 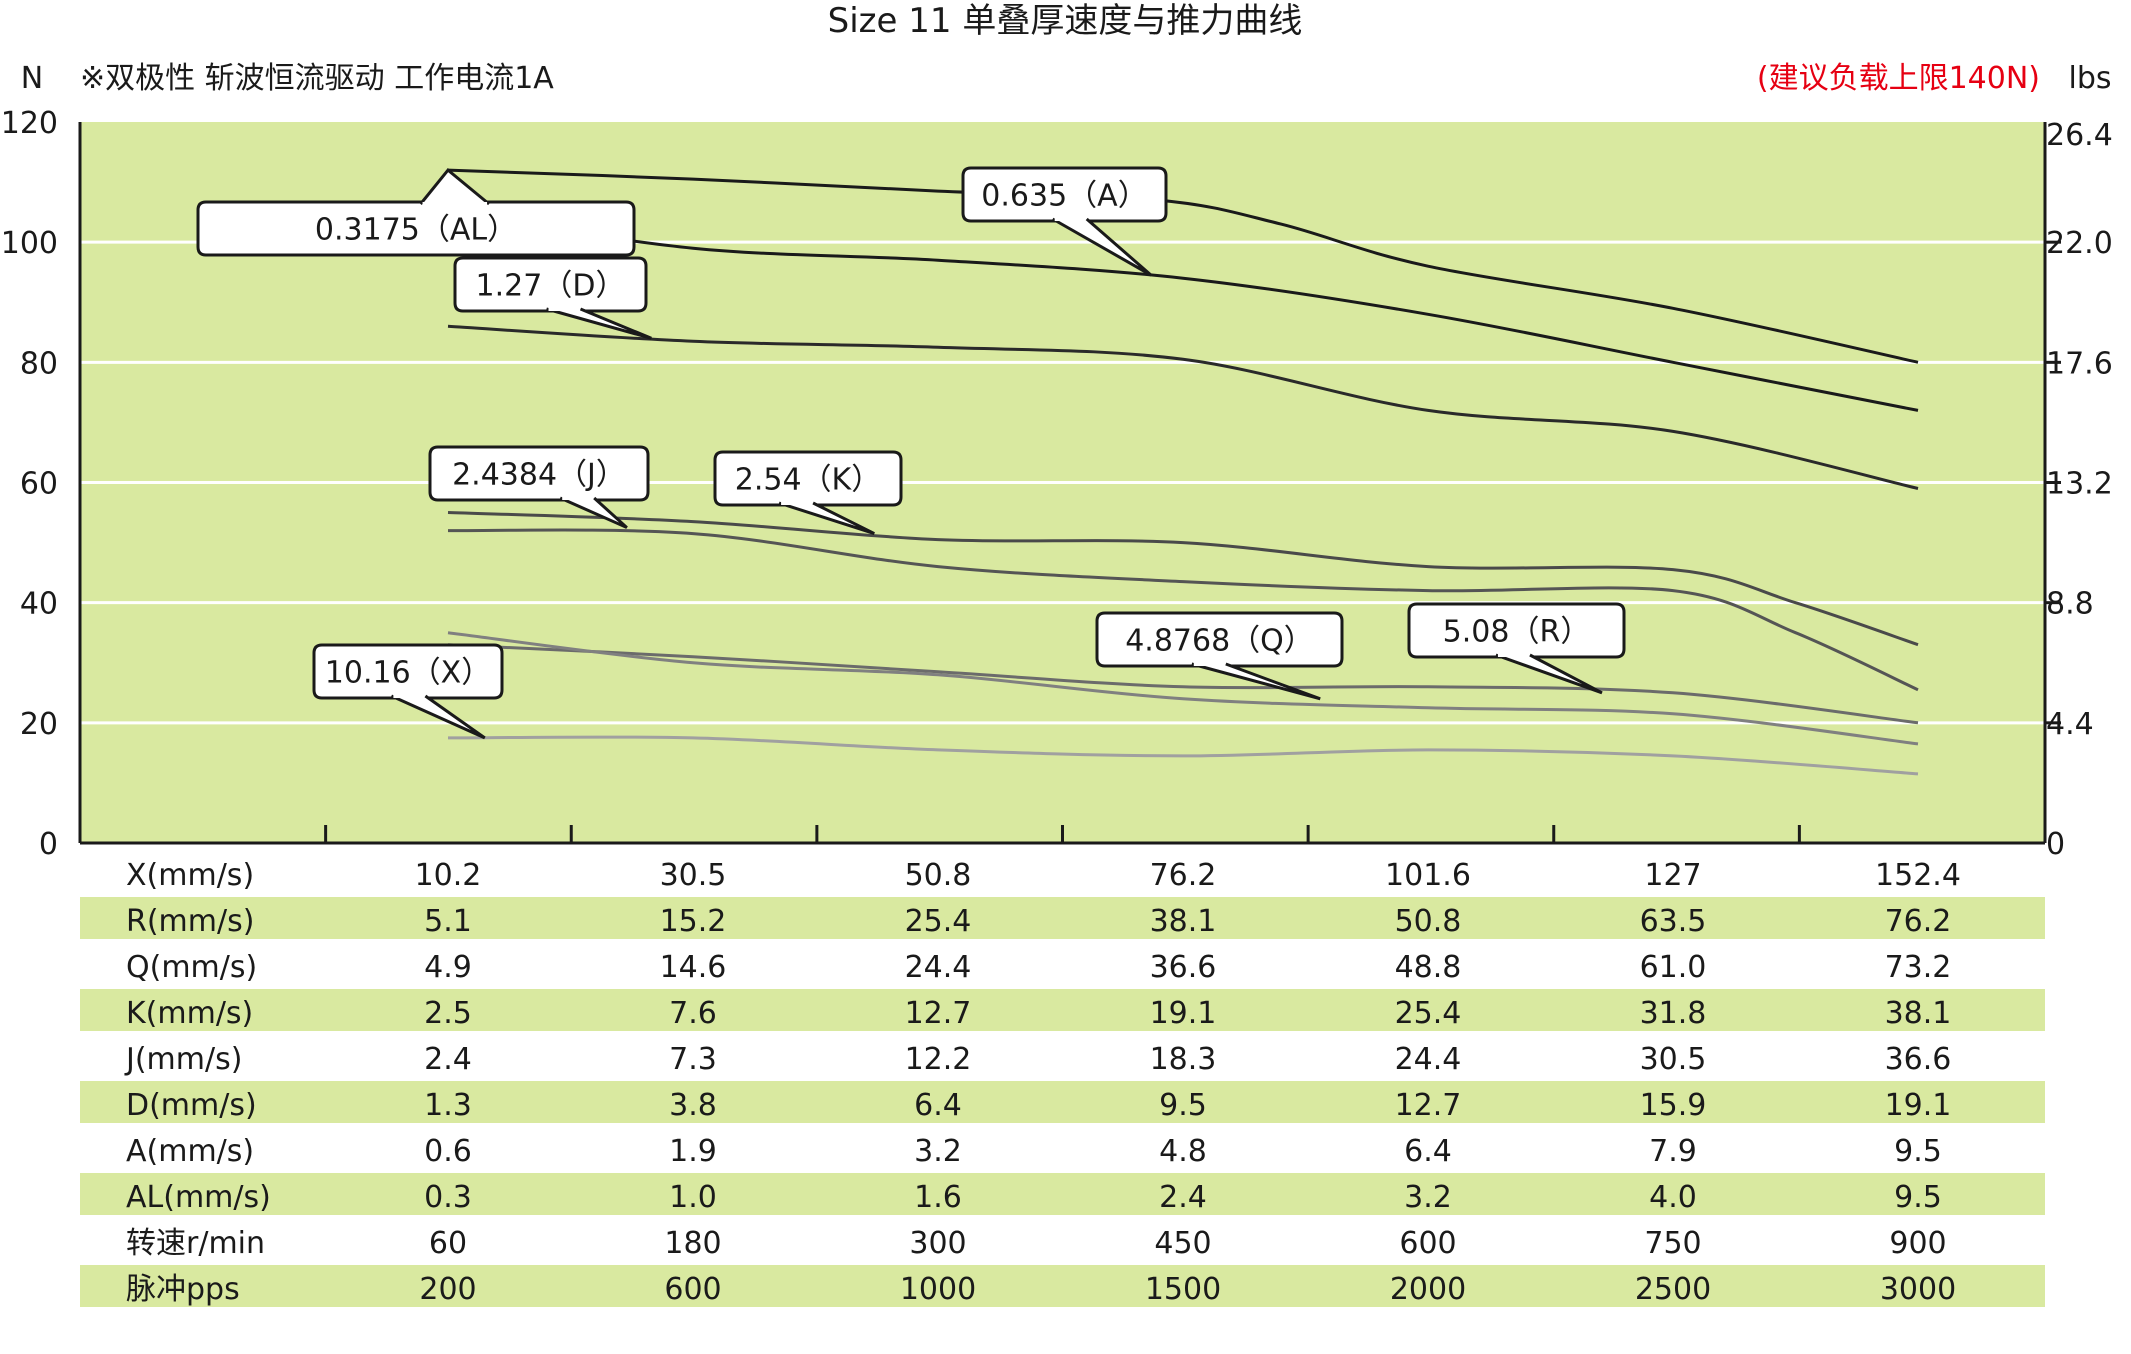 I want to click on table-cell: 600, so click(x=692, y=1289).